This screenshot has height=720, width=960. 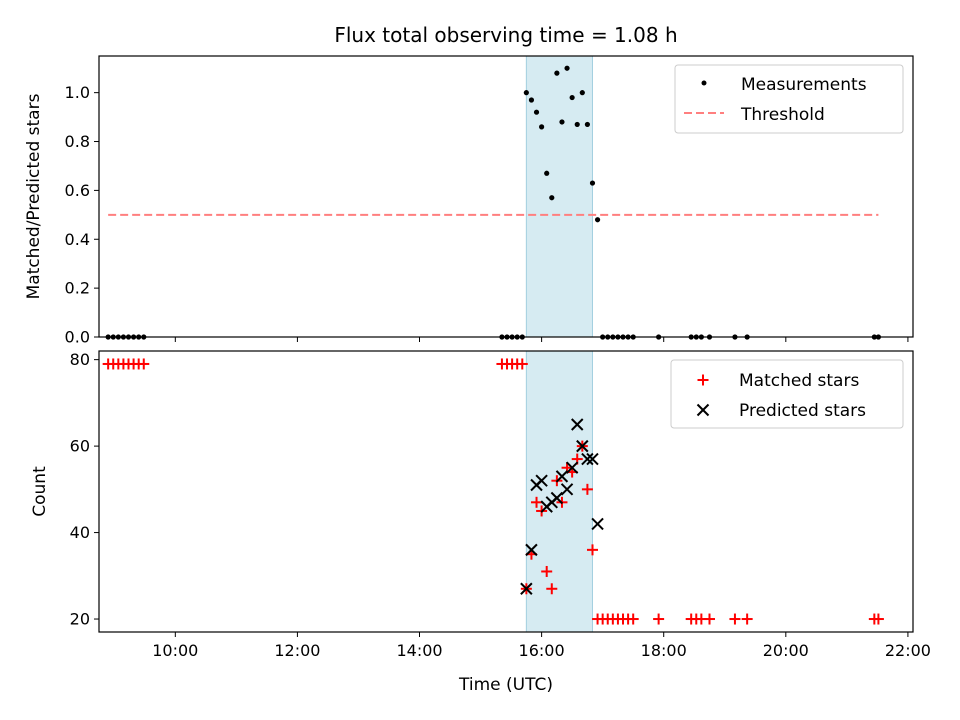 What do you see at coordinates (77, 288) in the screenshot?
I see `top-y-tick-label: 0.2` at bounding box center [77, 288].